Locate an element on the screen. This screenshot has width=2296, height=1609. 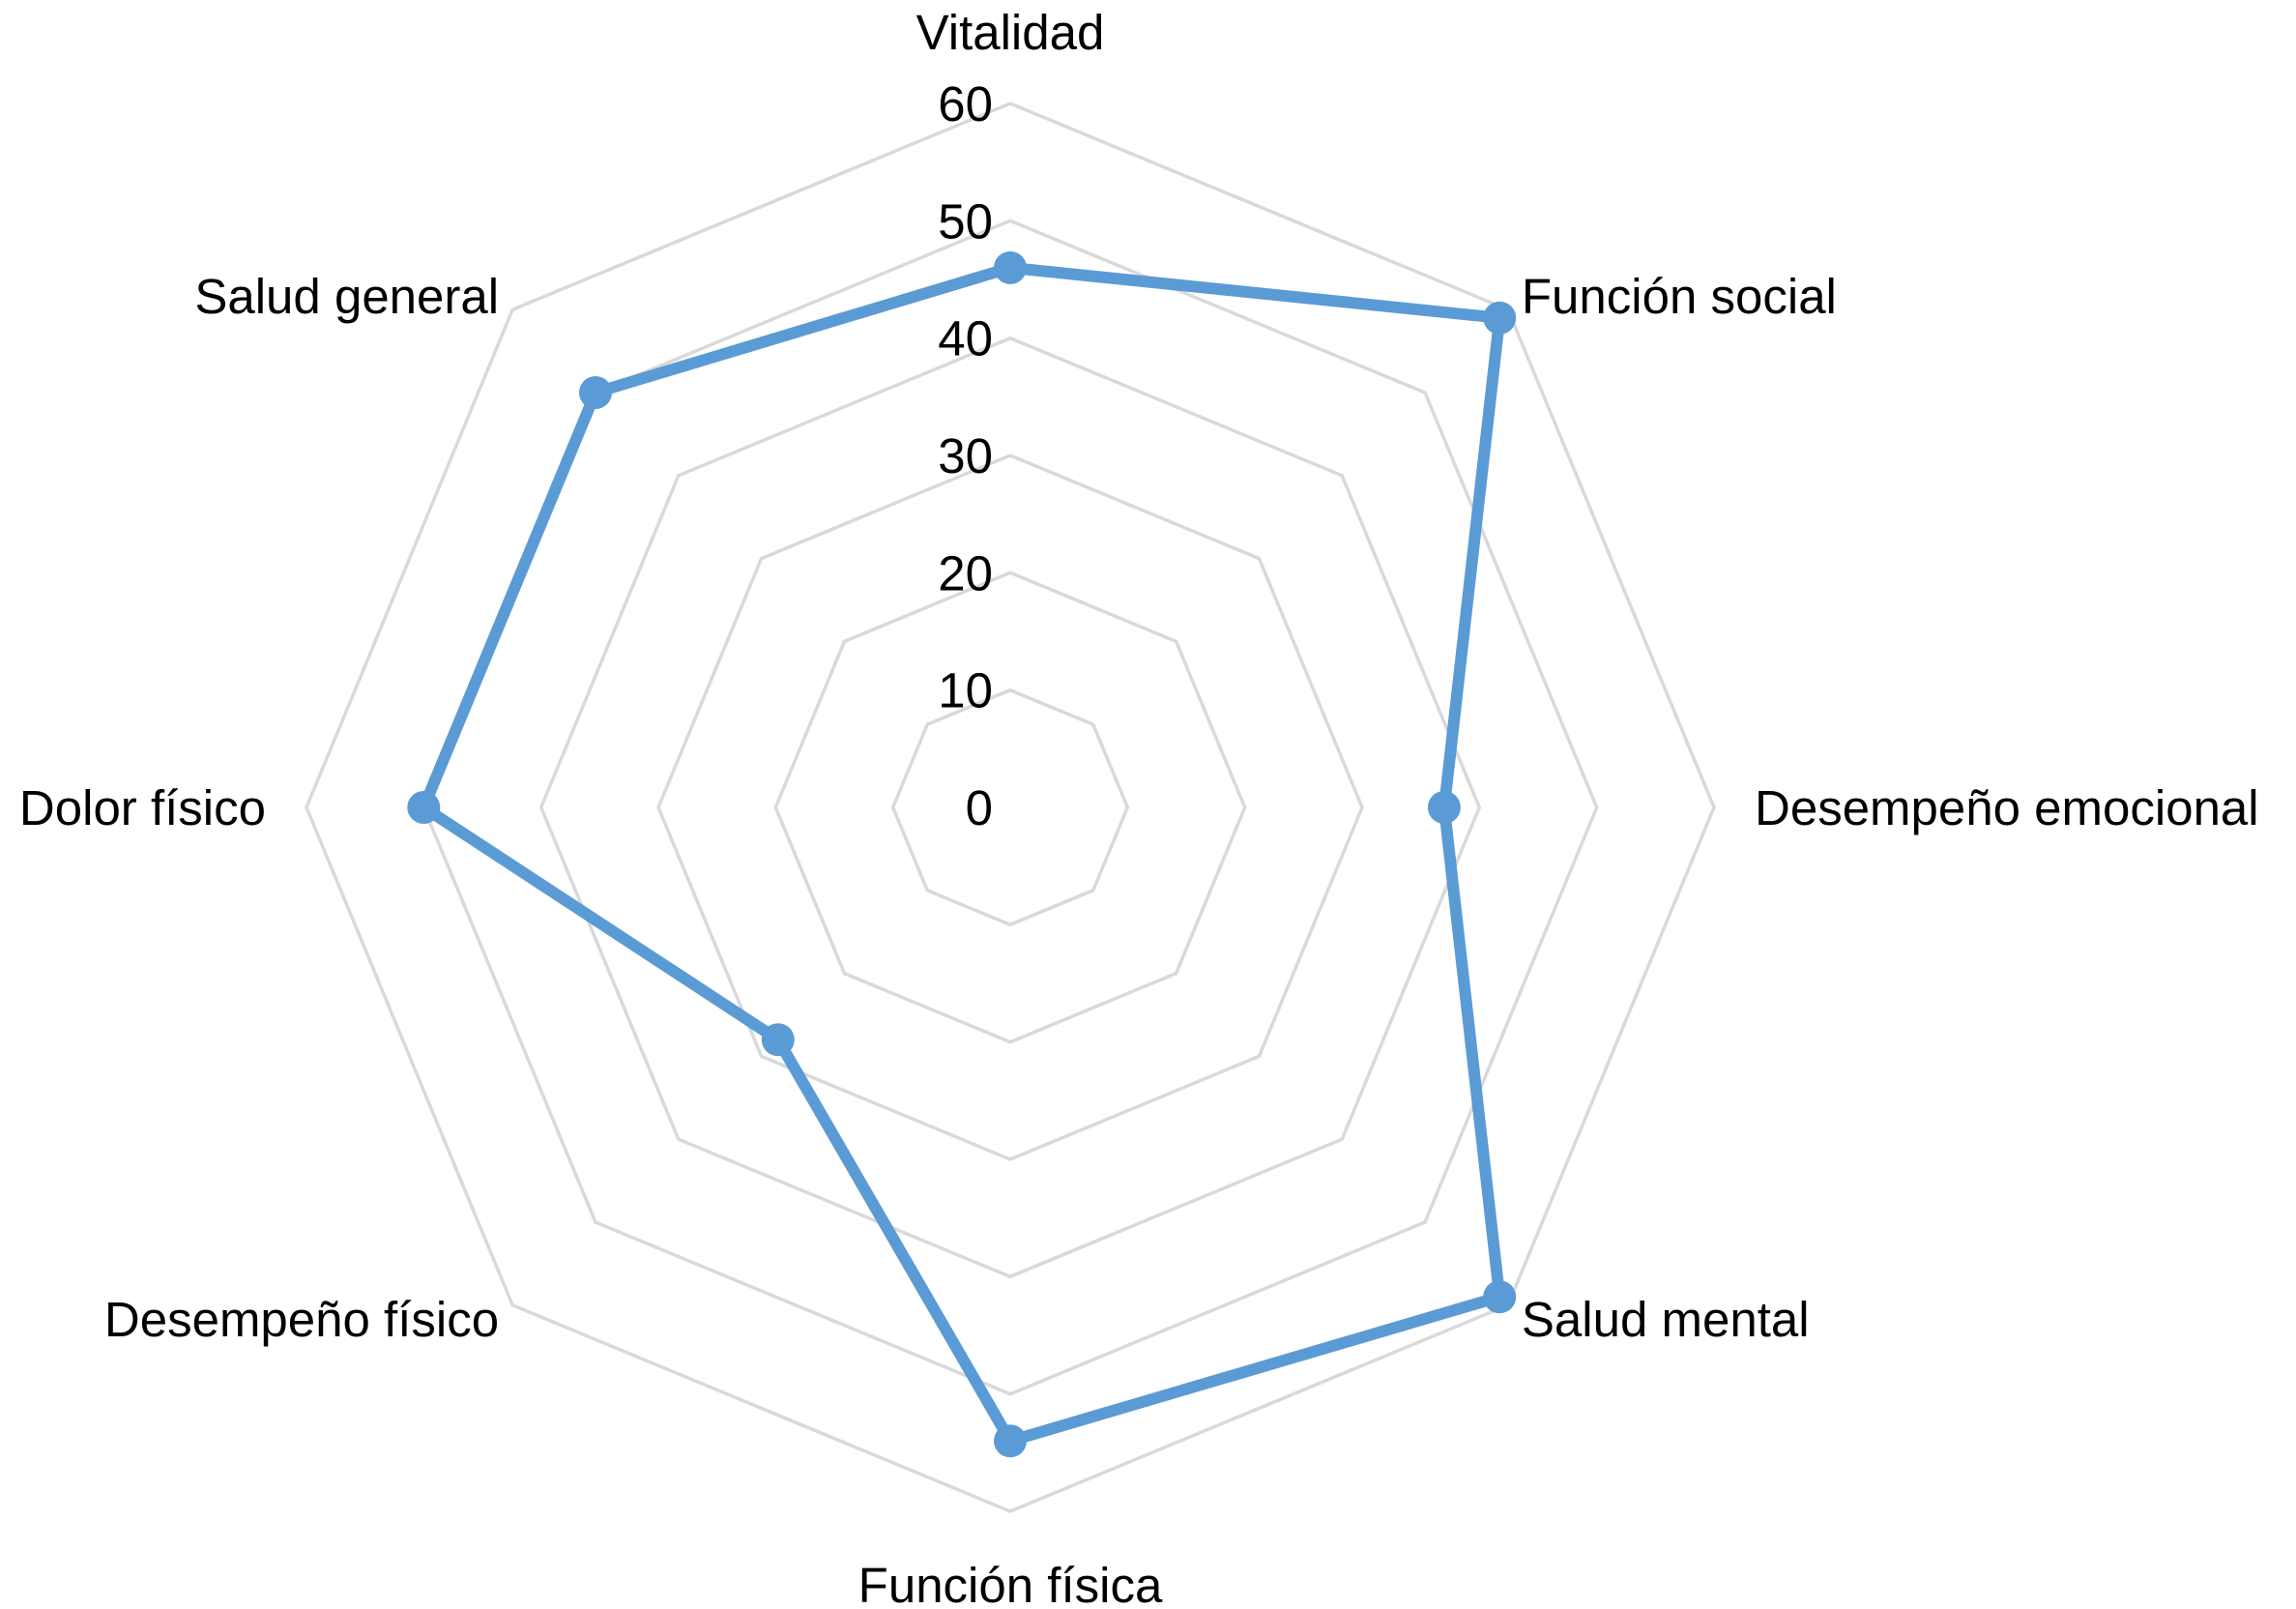
tick-label: 40 is located at coordinates (965, 339).